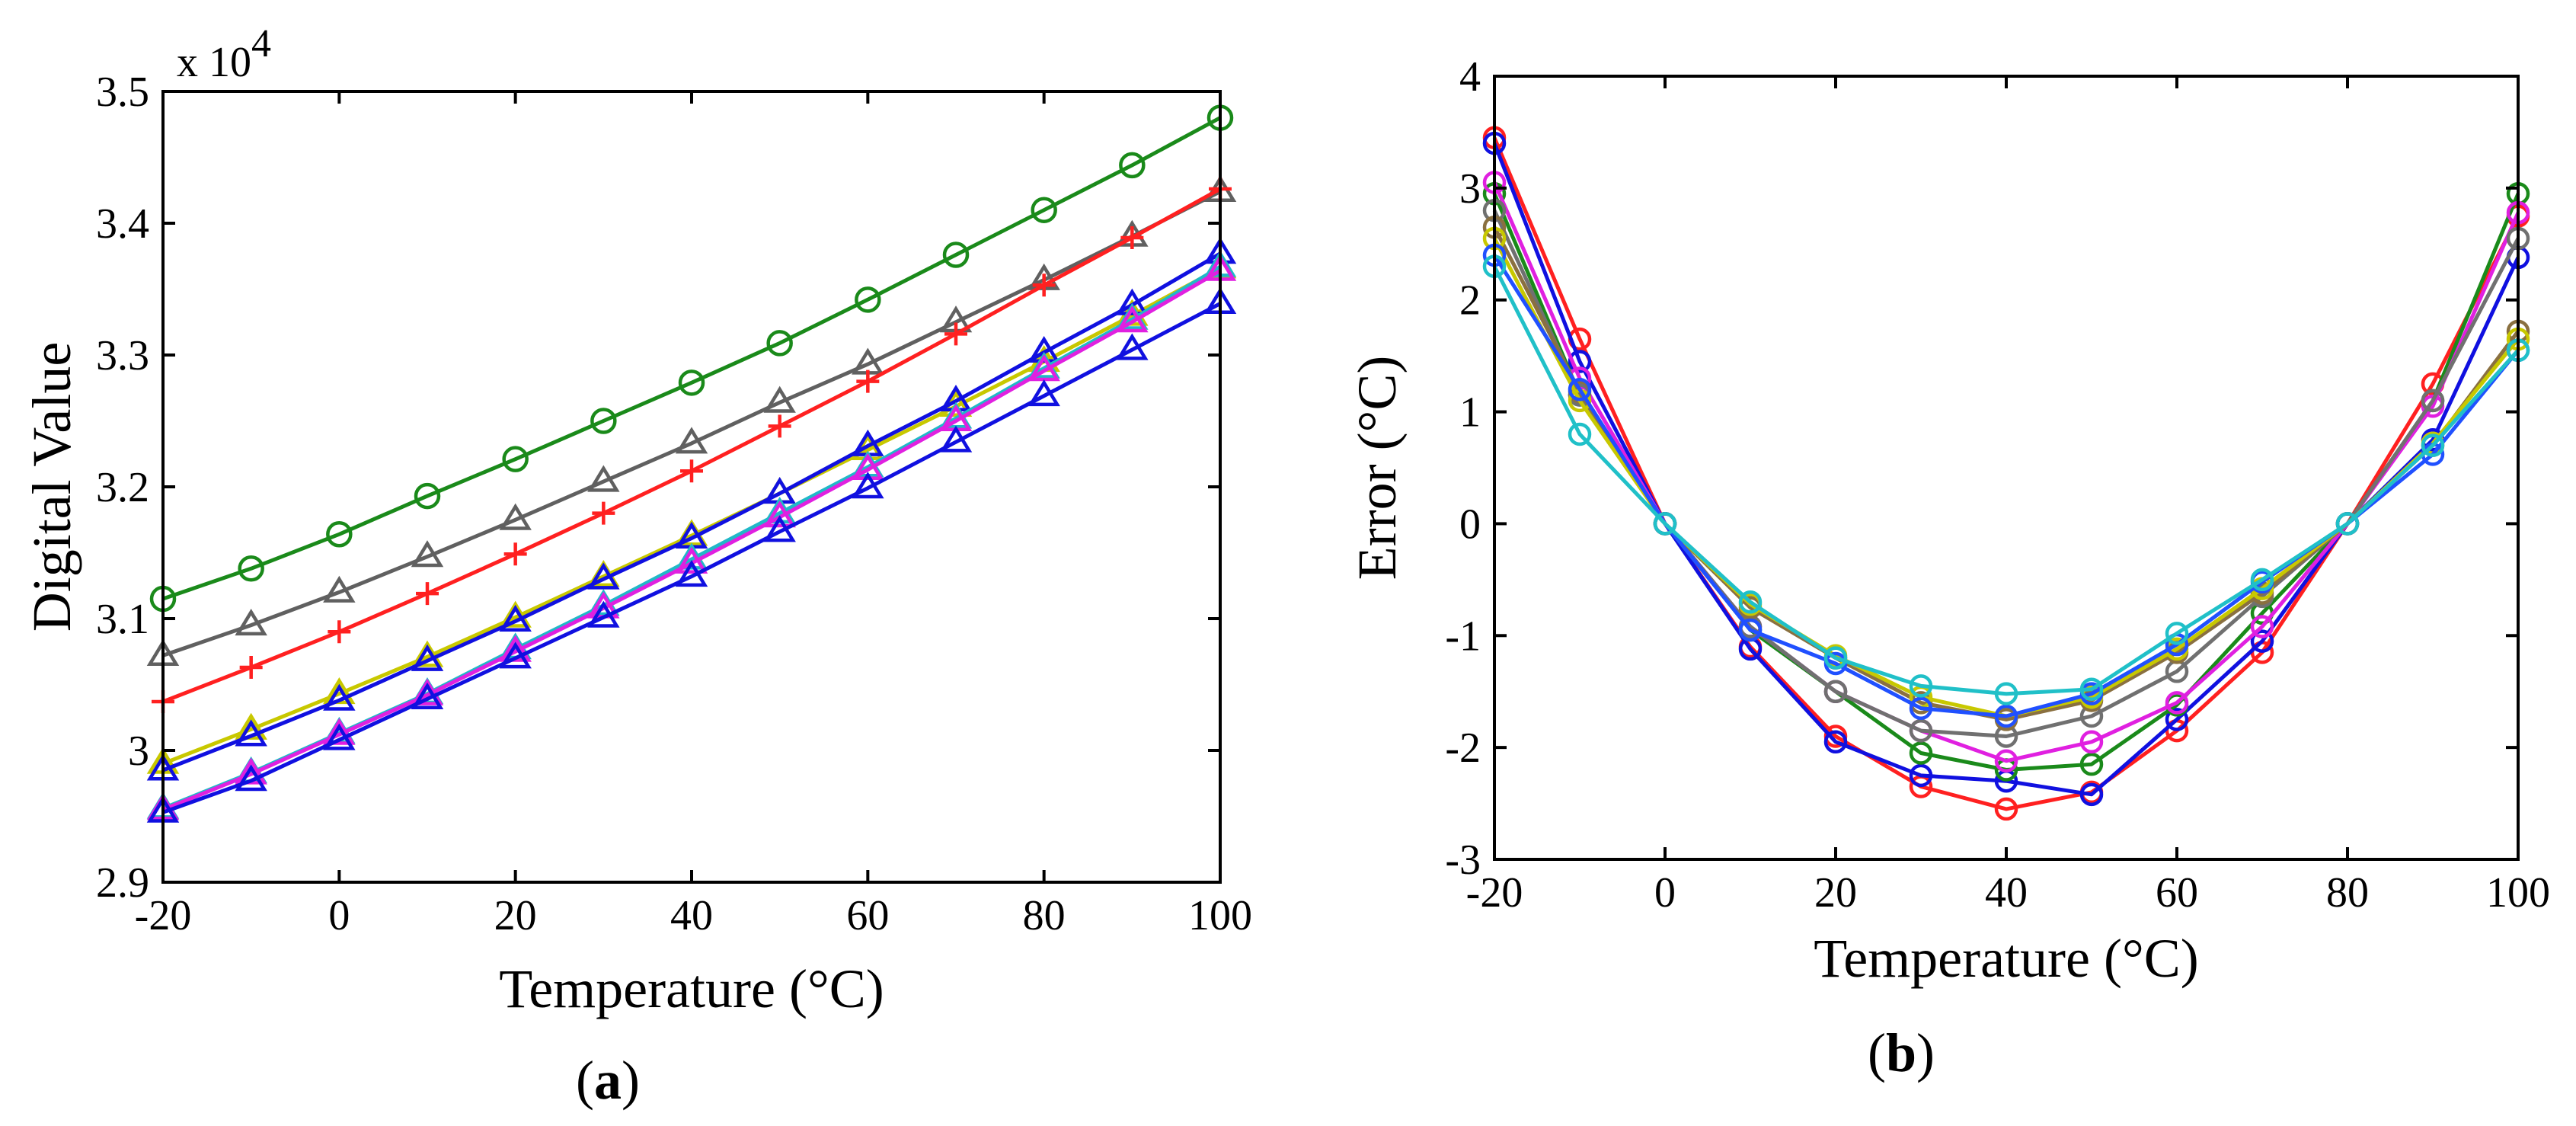 The image size is (2576, 1126). What do you see at coordinates (1463, 860) in the screenshot?
I see `y-tick-label: -3` at bounding box center [1463, 860].